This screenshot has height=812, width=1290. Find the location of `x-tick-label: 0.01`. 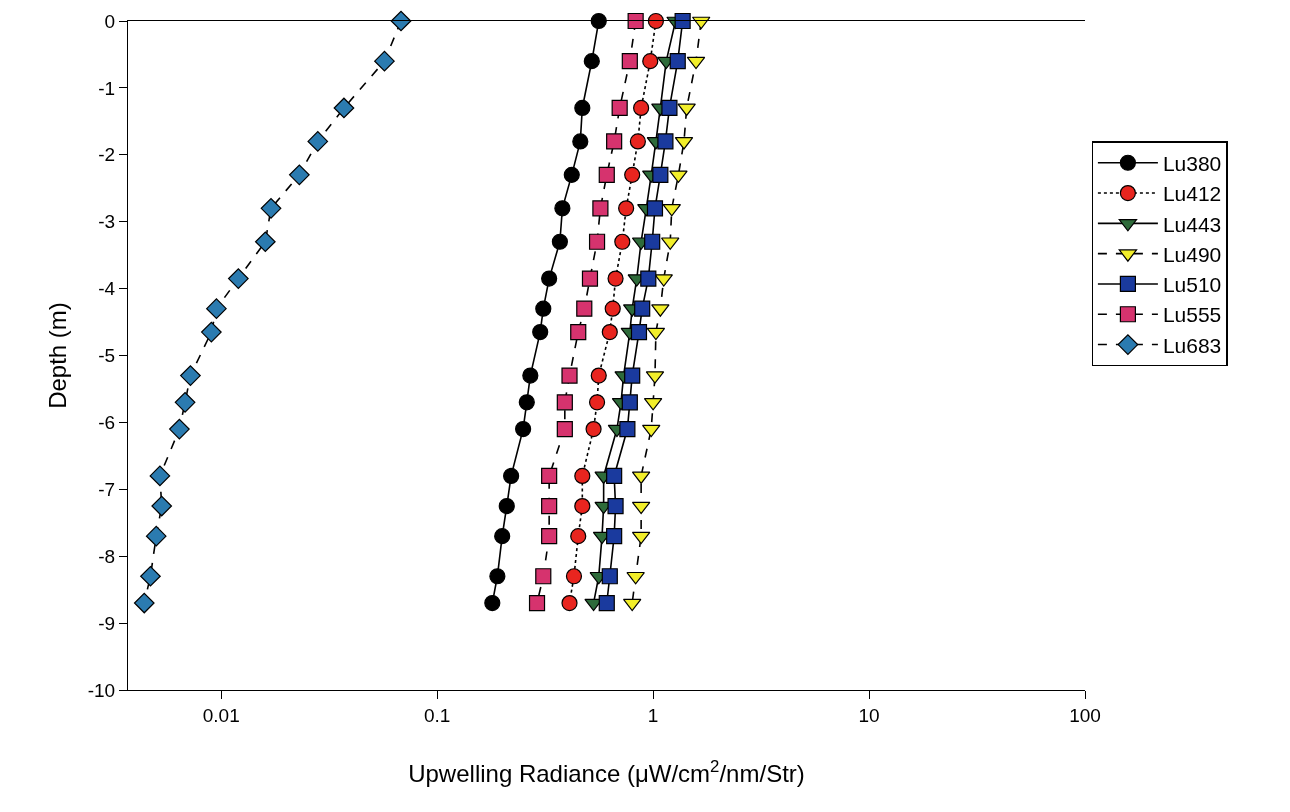

x-tick-label: 0.01 is located at coordinates (221, 715).